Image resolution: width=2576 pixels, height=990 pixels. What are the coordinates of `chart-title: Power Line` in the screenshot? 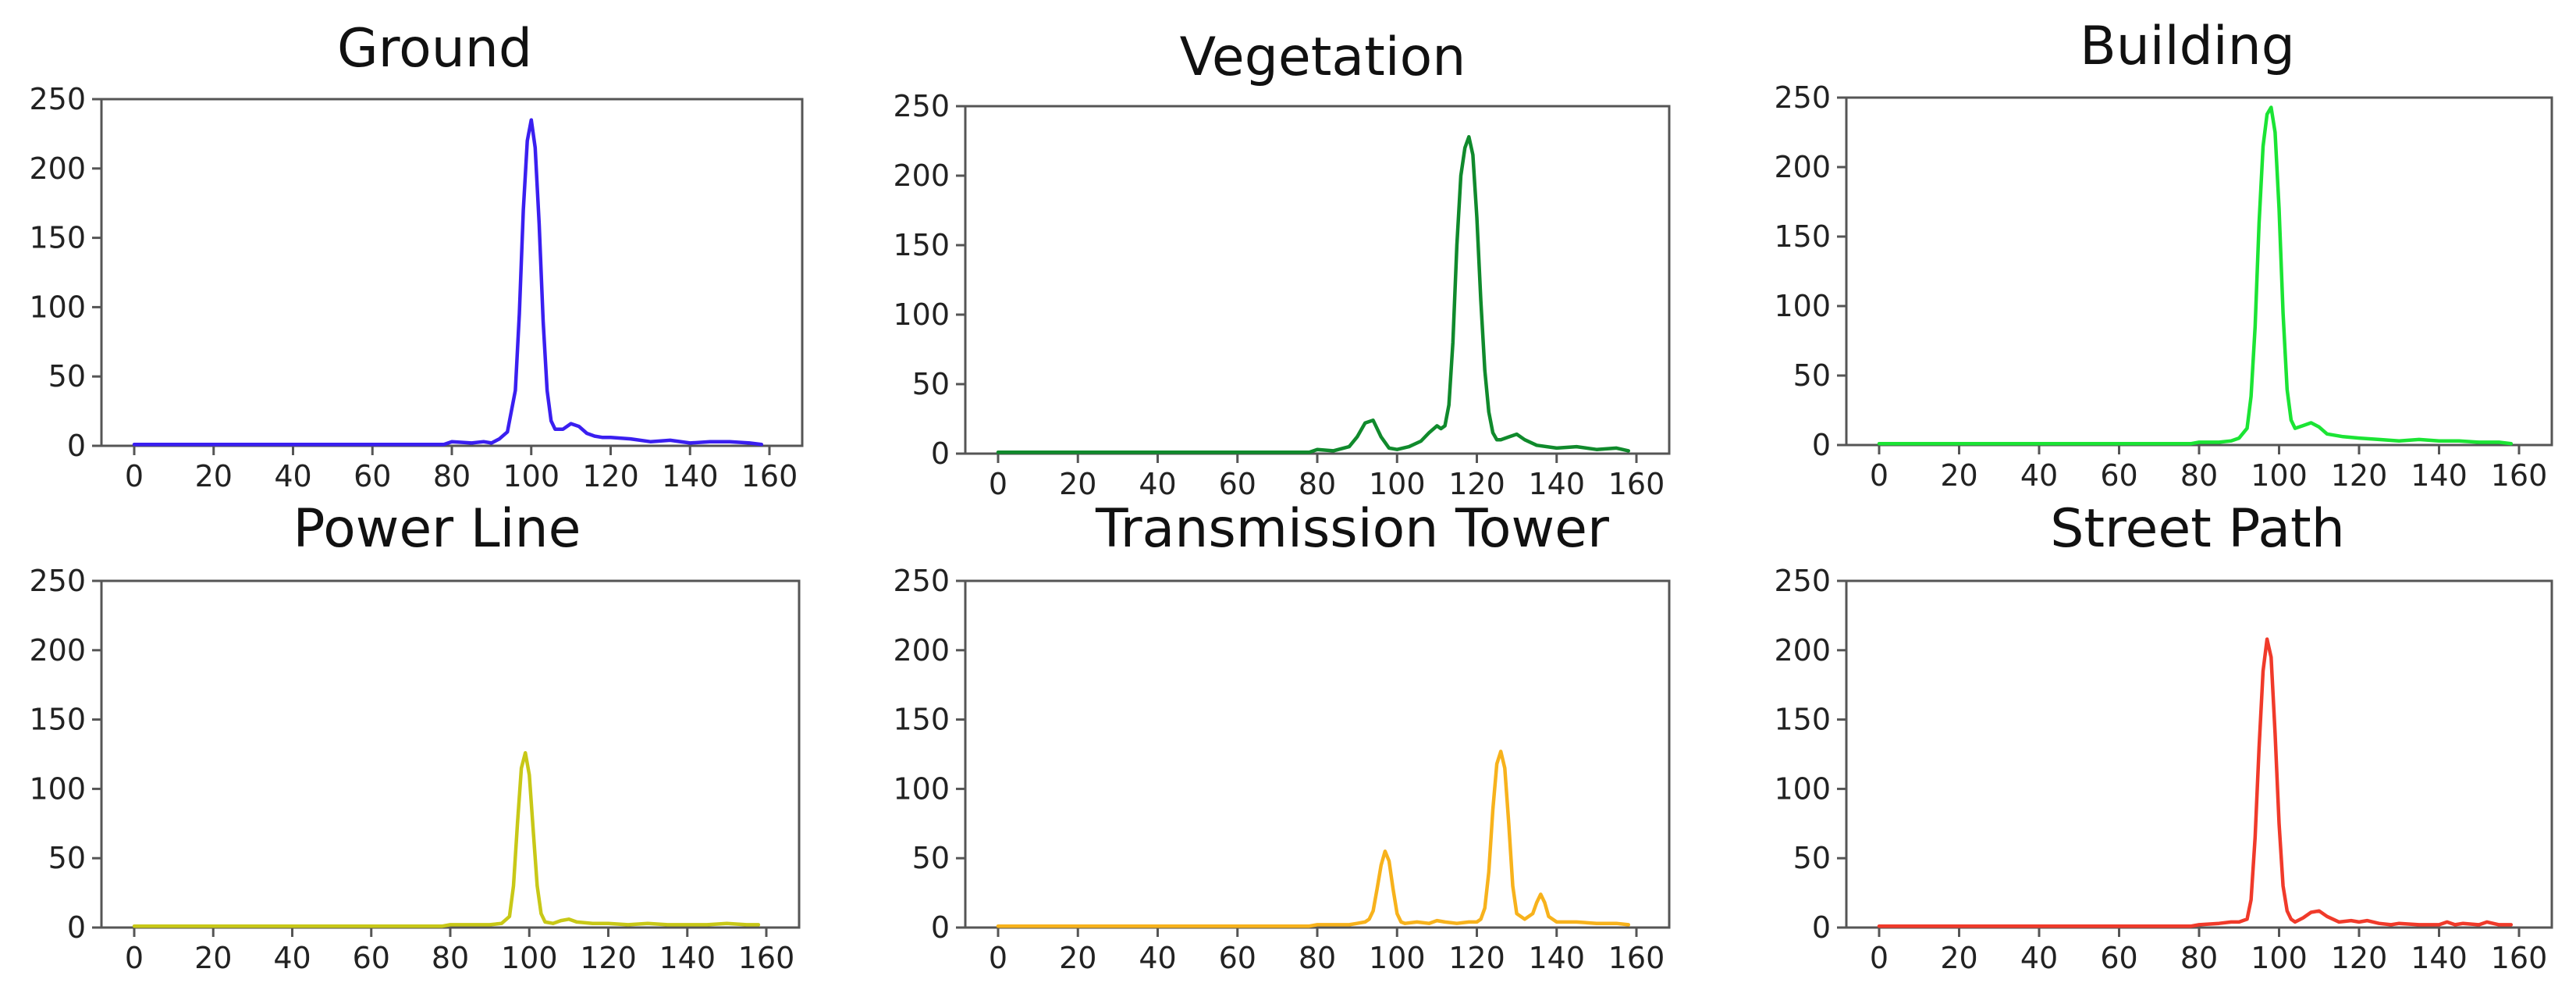 It's located at (437, 529).